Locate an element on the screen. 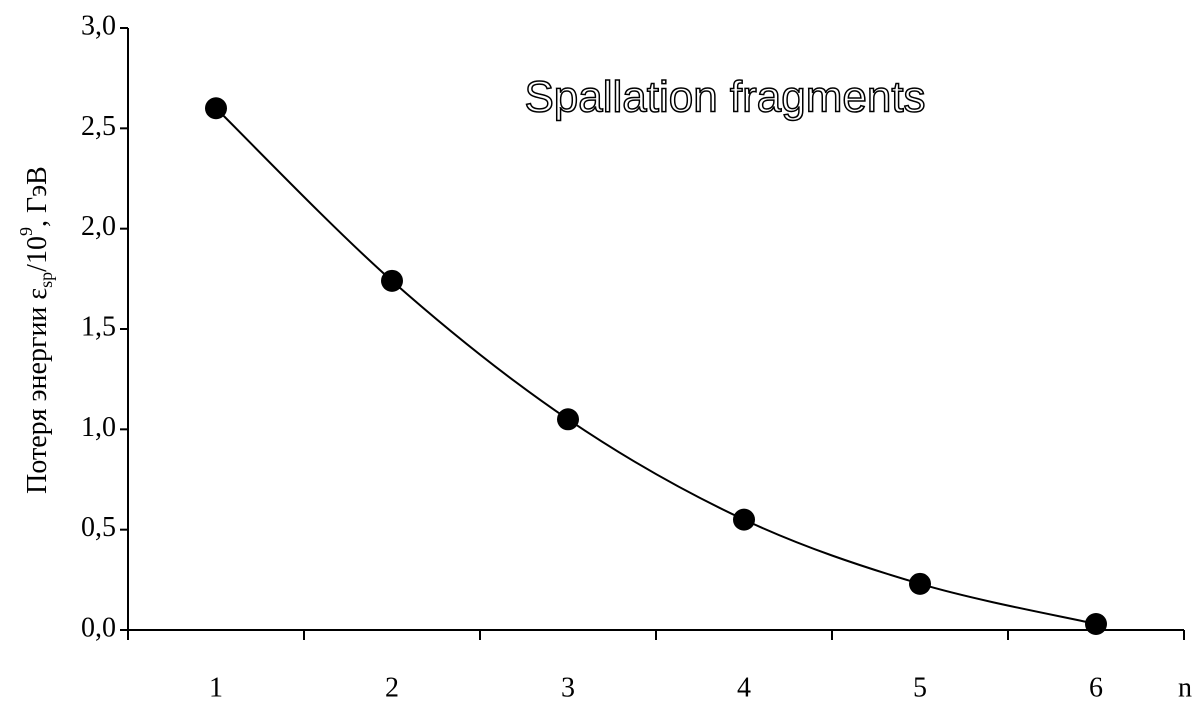 The height and width of the screenshot is (715, 1198). y-tick-label: 2,0 is located at coordinates (98, 226).